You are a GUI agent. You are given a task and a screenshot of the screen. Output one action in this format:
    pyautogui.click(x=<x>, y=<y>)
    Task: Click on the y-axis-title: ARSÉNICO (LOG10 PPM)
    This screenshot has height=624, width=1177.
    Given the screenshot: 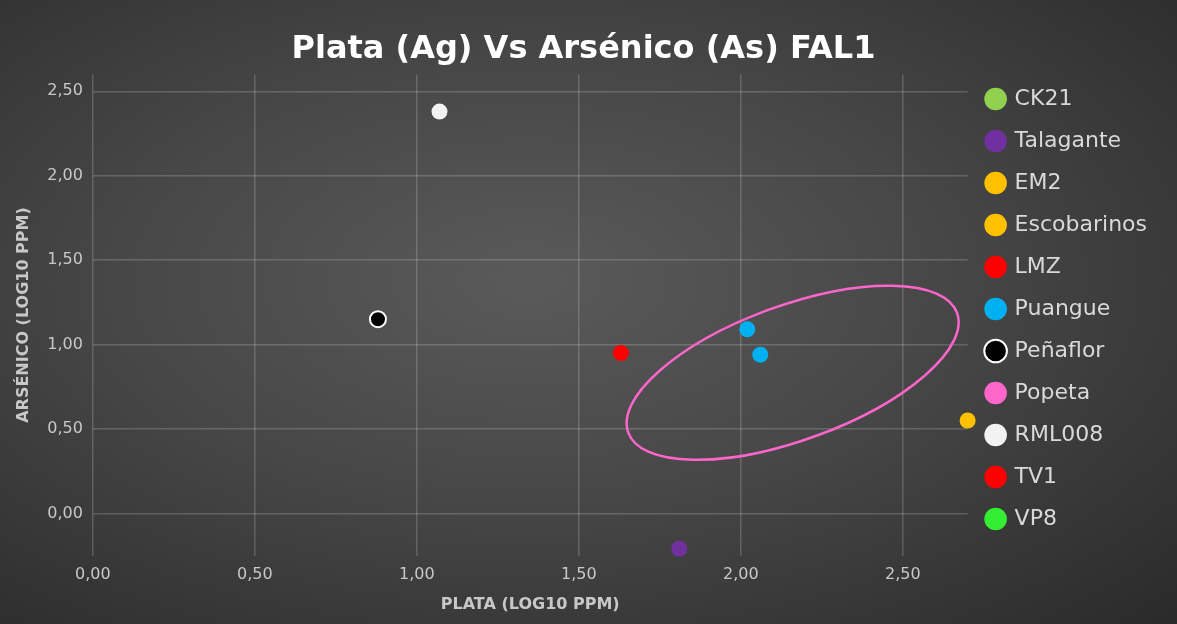 What is the action you would take?
    pyautogui.click(x=22, y=315)
    